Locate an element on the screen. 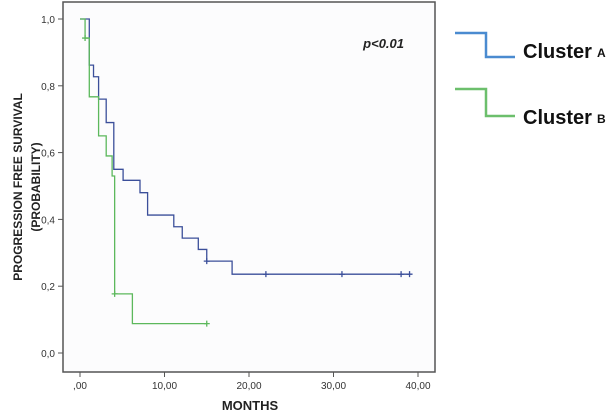 This screenshot has width=610, height=418. y-tick-label: 0,4 is located at coordinates (48, 220).